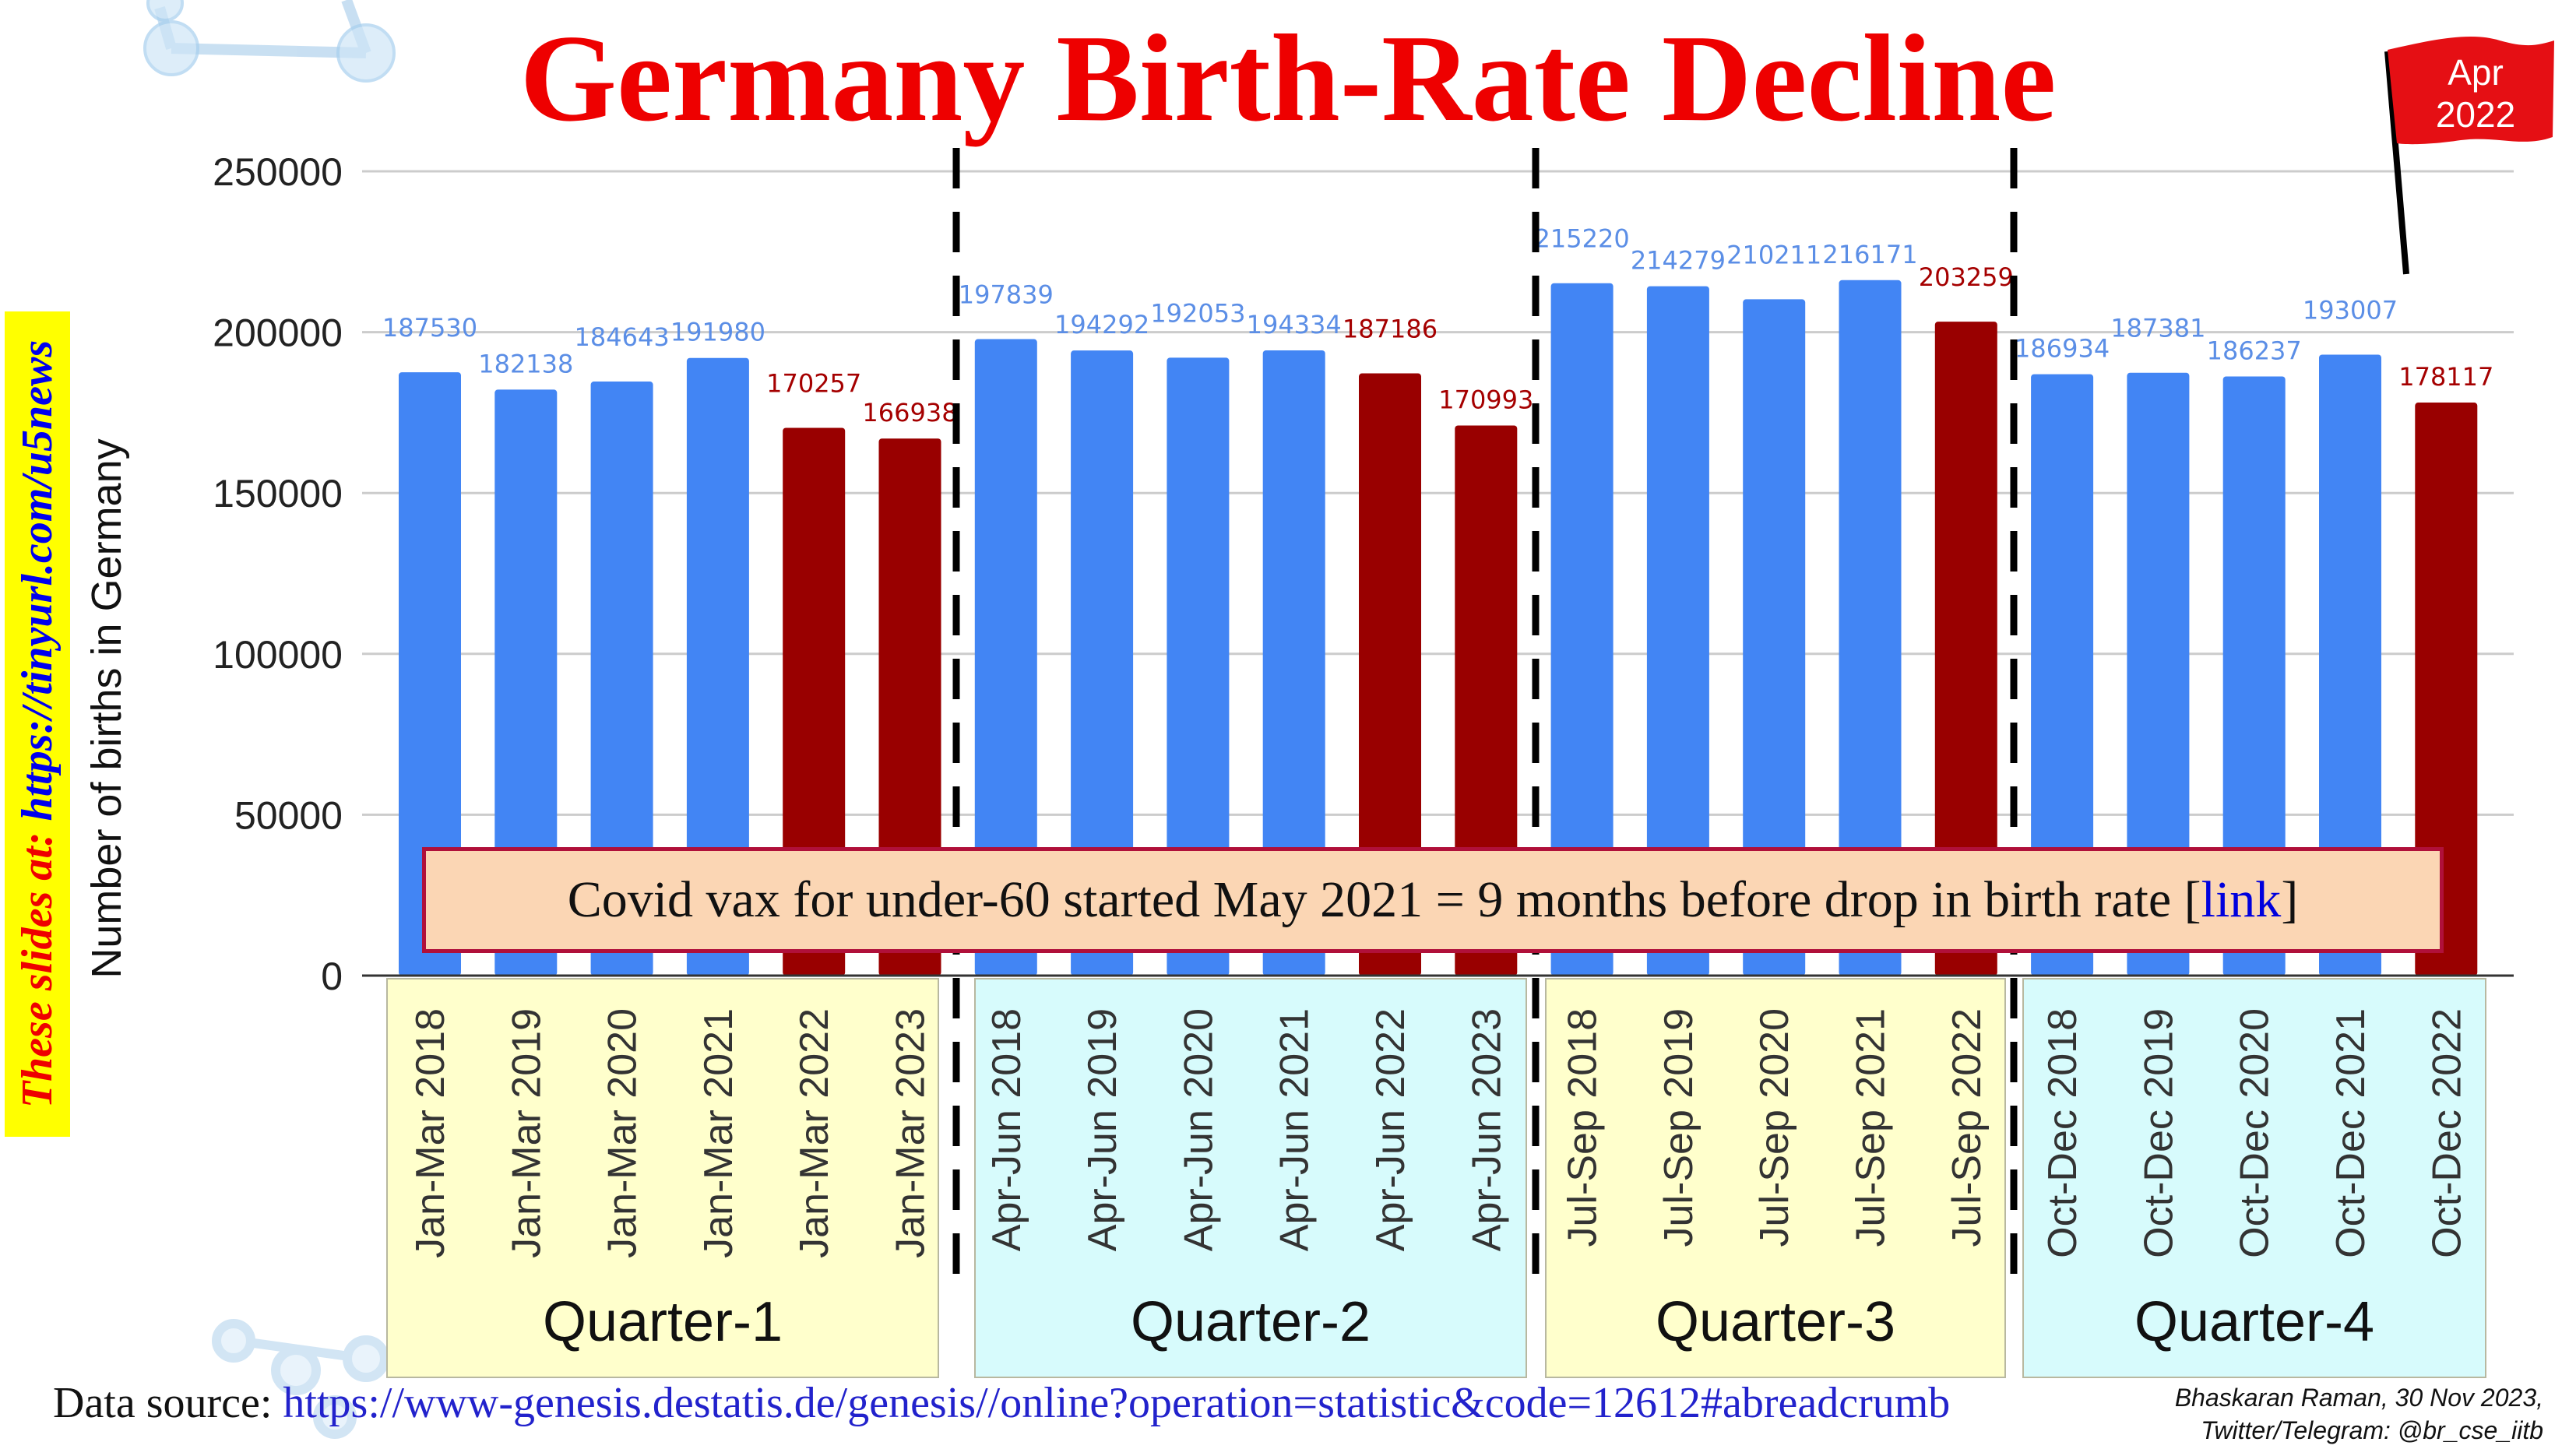  Describe the element at coordinates (1390, 1129) in the screenshot. I see `x-tick-label: Apr-Jun 2022` at that location.